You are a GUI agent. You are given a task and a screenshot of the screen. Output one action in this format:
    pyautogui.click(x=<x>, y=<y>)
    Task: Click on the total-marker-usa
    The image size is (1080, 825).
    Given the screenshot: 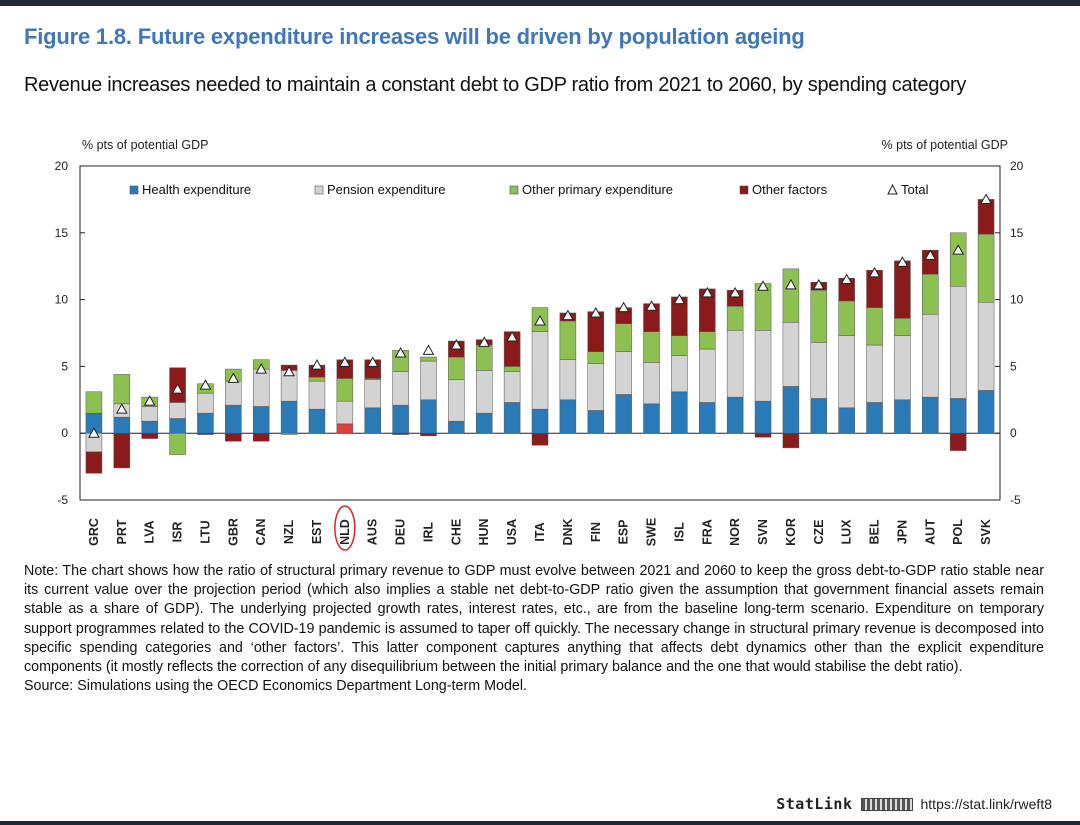 What is the action you would take?
    pyautogui.click(x=512, y=336)
    